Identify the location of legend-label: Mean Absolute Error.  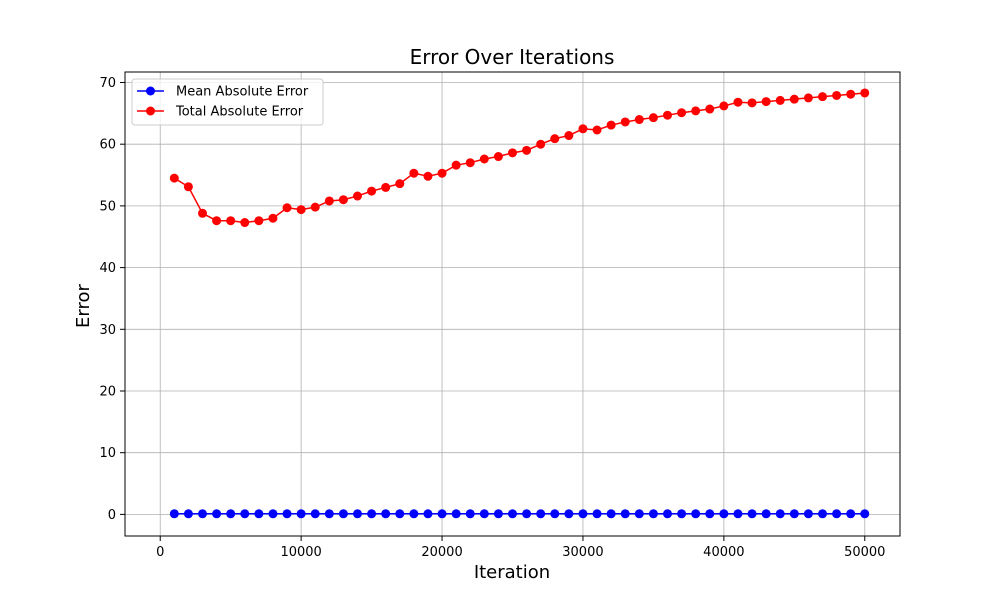
(242, 92).